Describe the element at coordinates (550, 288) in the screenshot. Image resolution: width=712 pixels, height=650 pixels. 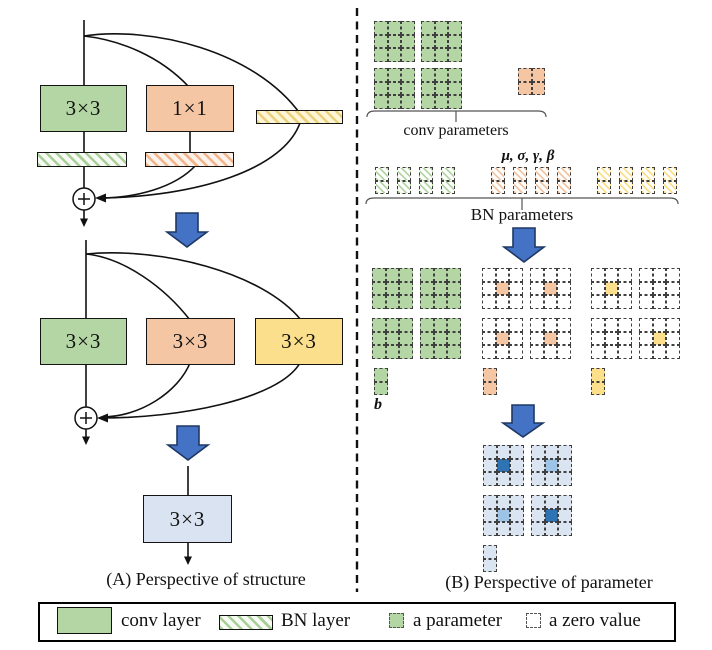
I see `fused-orange-a2` at that location.